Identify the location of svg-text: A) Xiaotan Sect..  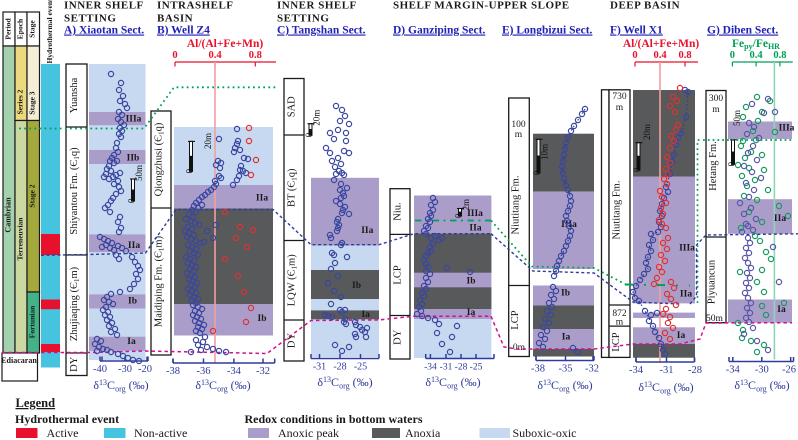
(104, 31).